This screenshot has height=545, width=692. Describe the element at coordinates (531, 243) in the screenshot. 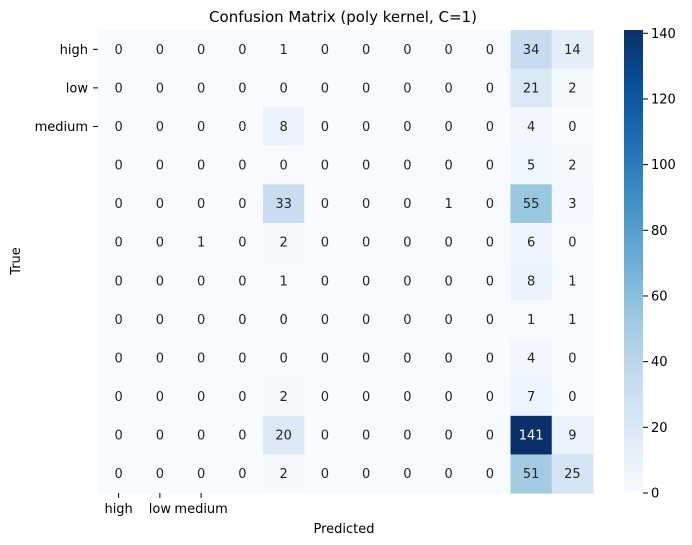

I see `cell-value-label: 6` at that location.